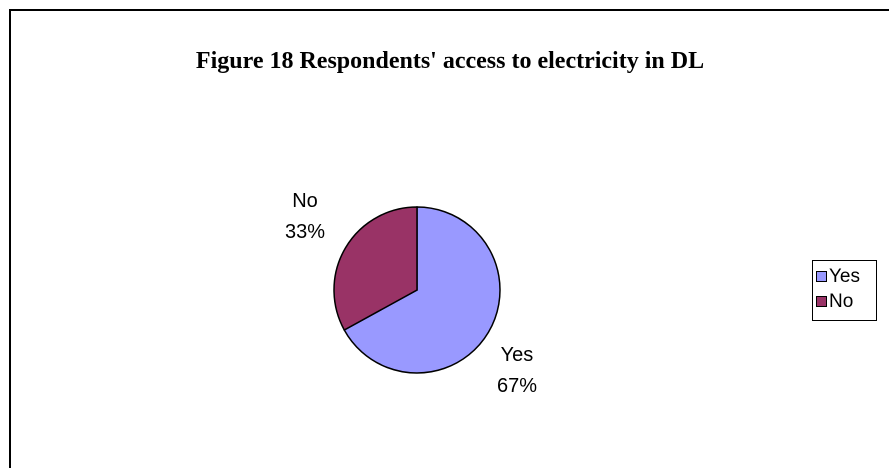 The height and width of the screenshot is (468, 890). I want to click on legend-swatch-yes, so click(821, 276).